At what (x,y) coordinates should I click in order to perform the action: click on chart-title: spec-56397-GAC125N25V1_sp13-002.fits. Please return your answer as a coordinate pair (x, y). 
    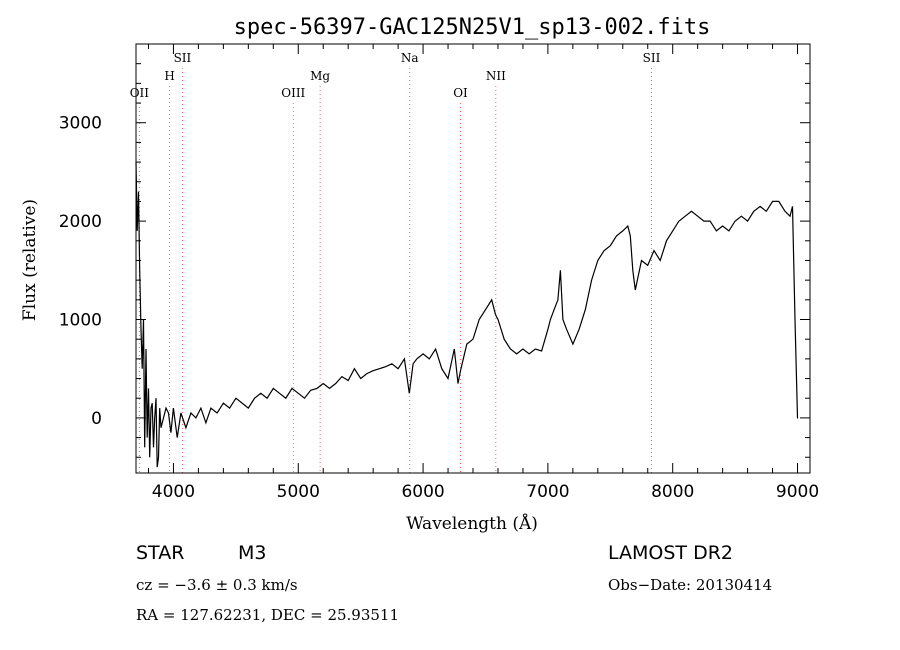
    Looking at the image, I should click on (472, 27).